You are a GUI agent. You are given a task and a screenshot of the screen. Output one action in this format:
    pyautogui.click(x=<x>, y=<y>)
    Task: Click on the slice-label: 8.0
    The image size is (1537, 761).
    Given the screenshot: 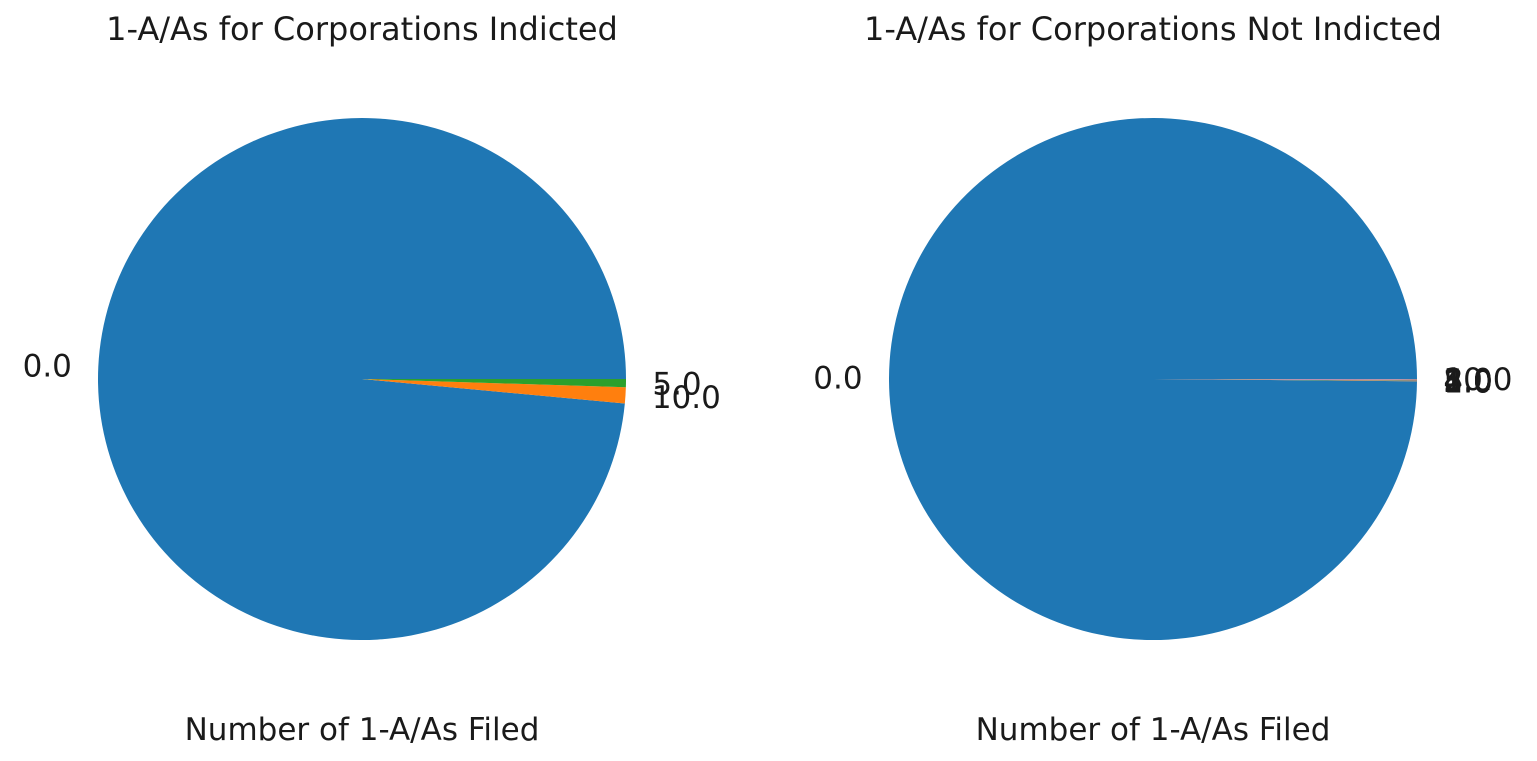 What is the action you would take?
    pyautogui.click(x=1467, y=381)
    